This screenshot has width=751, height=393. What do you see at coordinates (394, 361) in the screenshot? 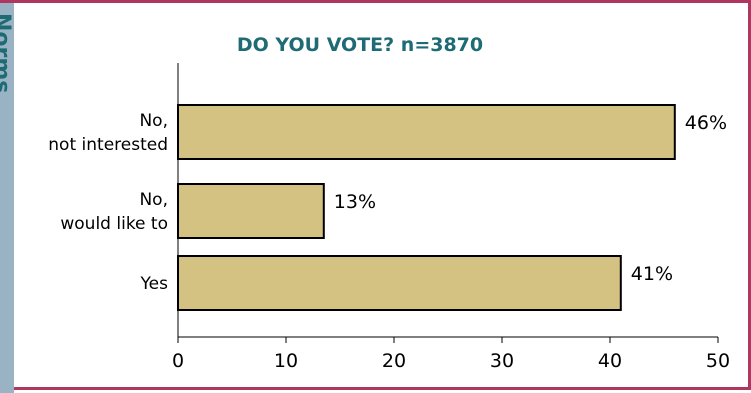
I see `x-tick-label-2: 20` at bounding box center [394, 361].